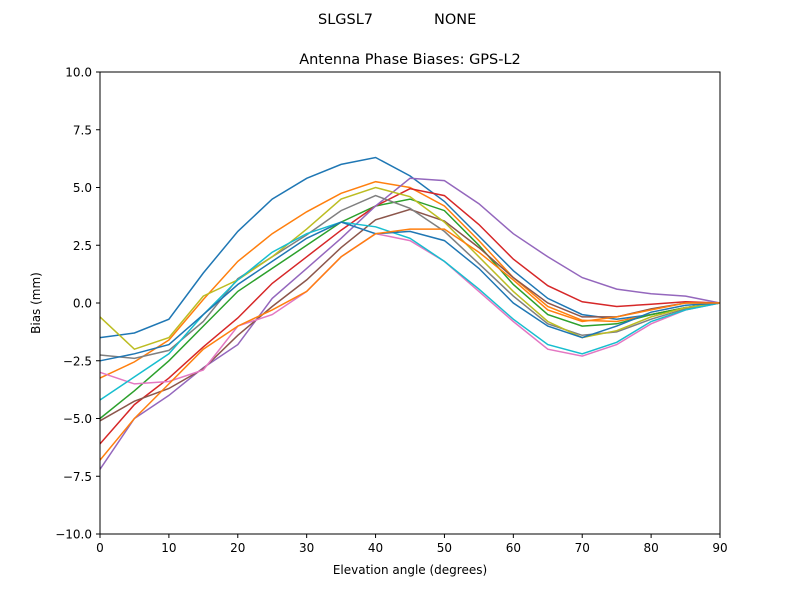 This screenshot has width=800, height=604. What do you see at coordinates (77, 361) in the screenshot?
I see `y-tick-label: −2.5` at bounding box center [77, 361].